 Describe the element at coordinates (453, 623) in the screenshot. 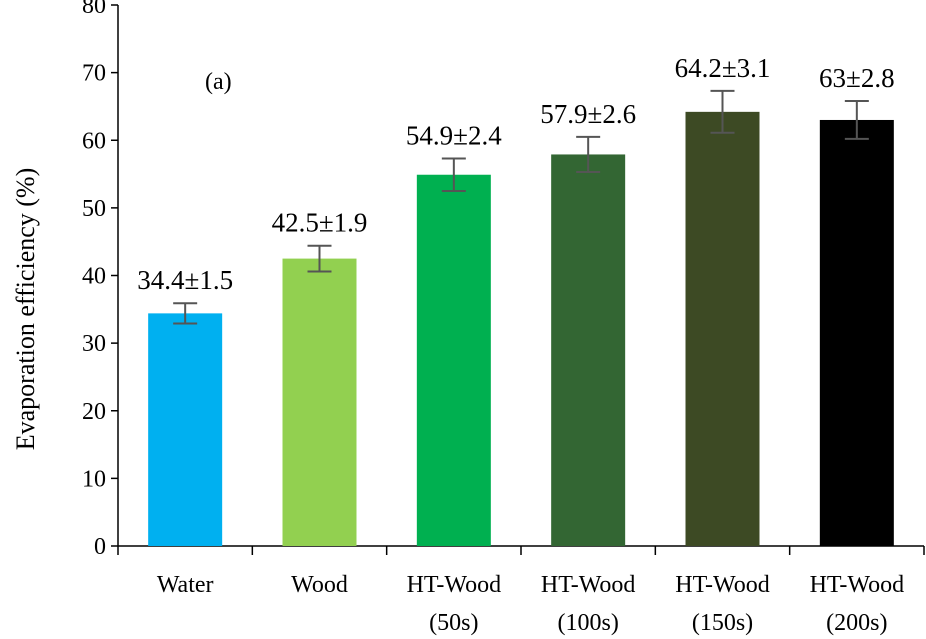

I see `category-label: (50s)` at that location.